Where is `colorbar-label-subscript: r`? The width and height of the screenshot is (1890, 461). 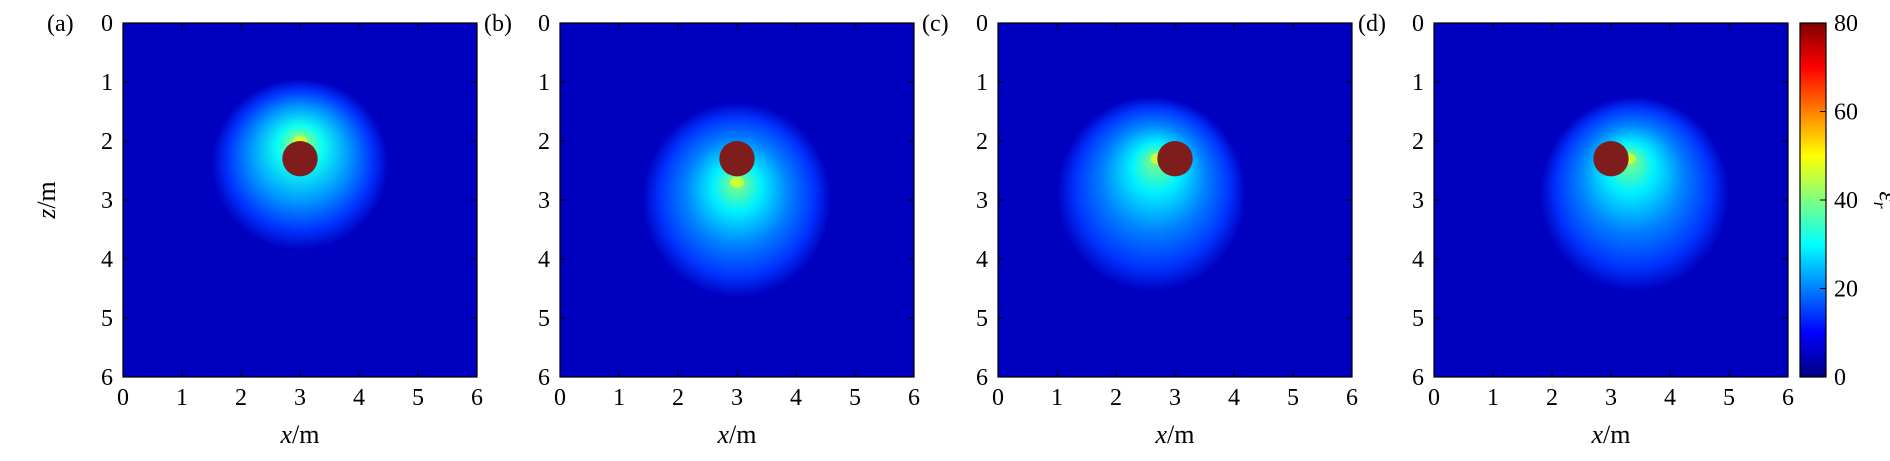
colorbar-label-subscript: r is located at coordinates (1880, 206).